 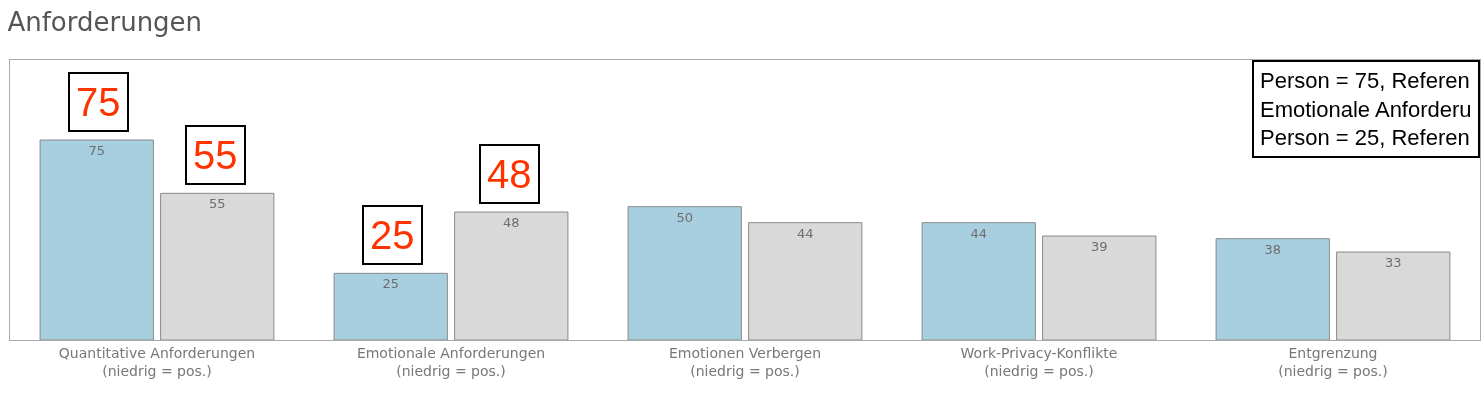 What do you see at coordinates (451, 361) in the screenshot?
I see `x-tick-label: Emotionale Anforderungen (niedrig = pos.)` at bounding box center [451, 361].